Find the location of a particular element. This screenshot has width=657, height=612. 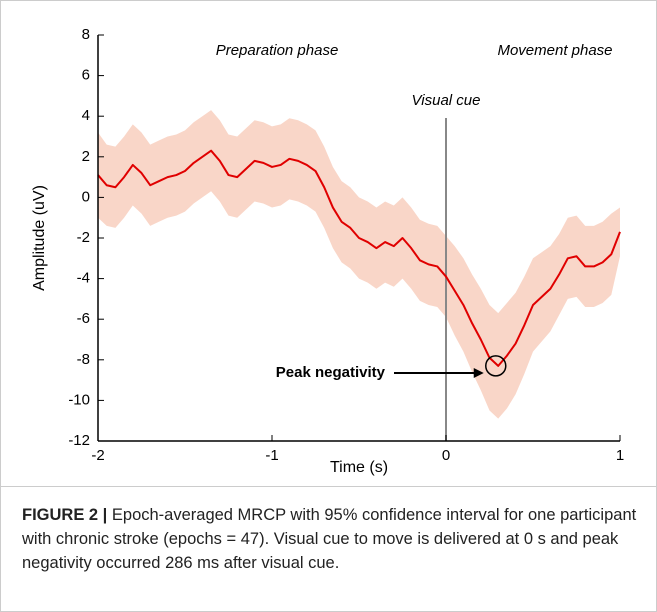

x-tick-label: -1 is located at coordinates (271, 455).